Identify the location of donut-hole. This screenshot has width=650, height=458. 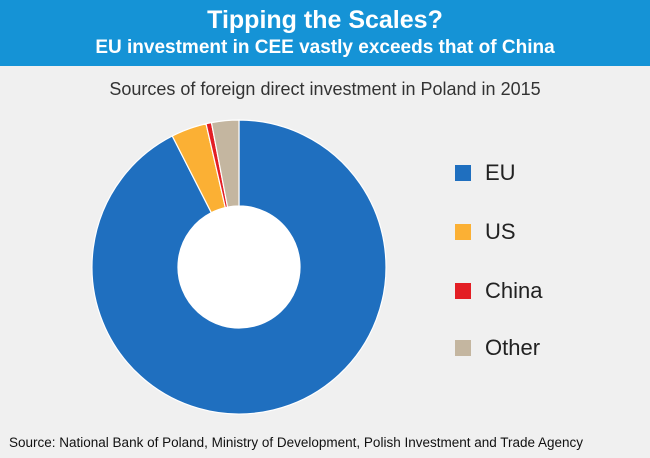
(239, 267).